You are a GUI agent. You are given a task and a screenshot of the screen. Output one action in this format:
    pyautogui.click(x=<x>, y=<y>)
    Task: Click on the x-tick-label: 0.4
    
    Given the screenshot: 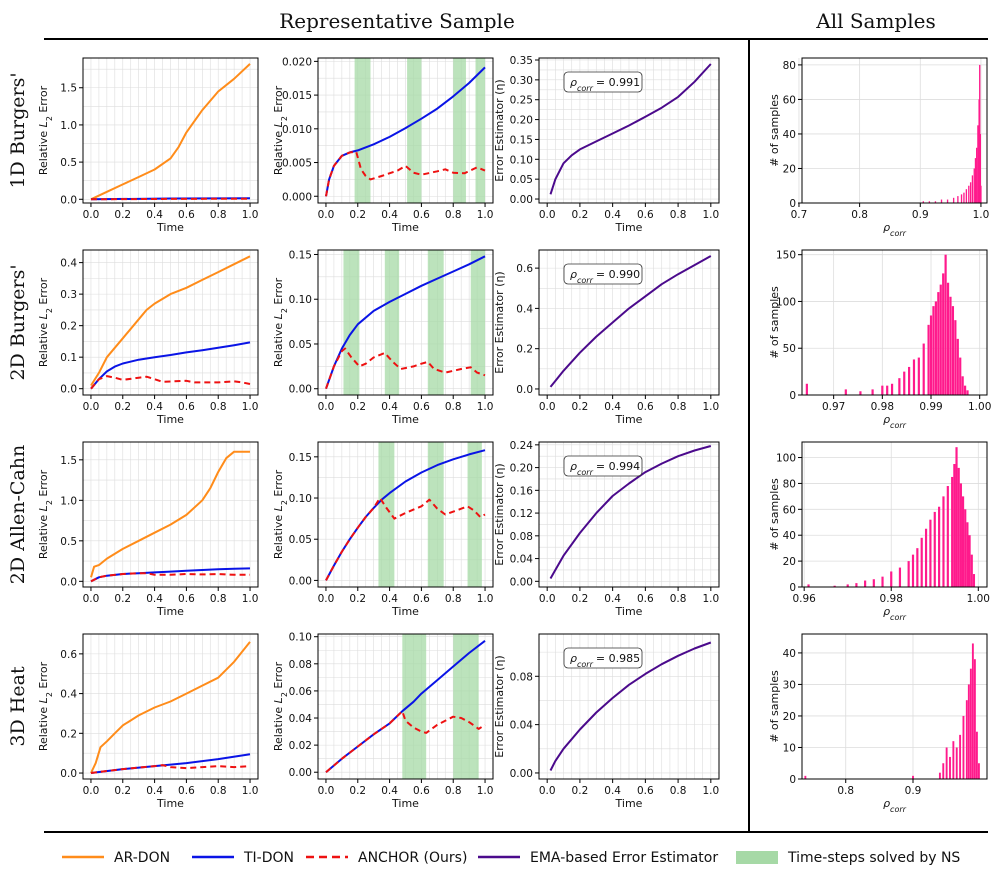 What is the action you would take?
    pyautogui.click(x=612, y=791)
    